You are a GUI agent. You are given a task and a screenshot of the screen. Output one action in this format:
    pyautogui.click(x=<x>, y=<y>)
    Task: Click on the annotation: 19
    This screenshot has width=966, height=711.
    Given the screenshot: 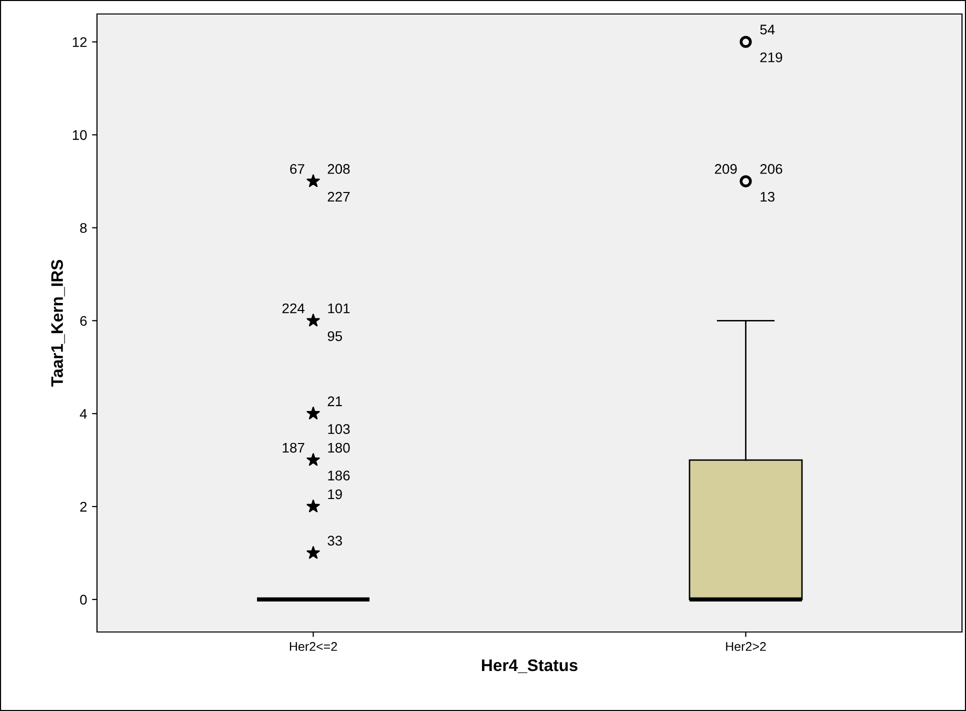 What is the action you would take?
    pyautogui.click(x=335, y=494)
    